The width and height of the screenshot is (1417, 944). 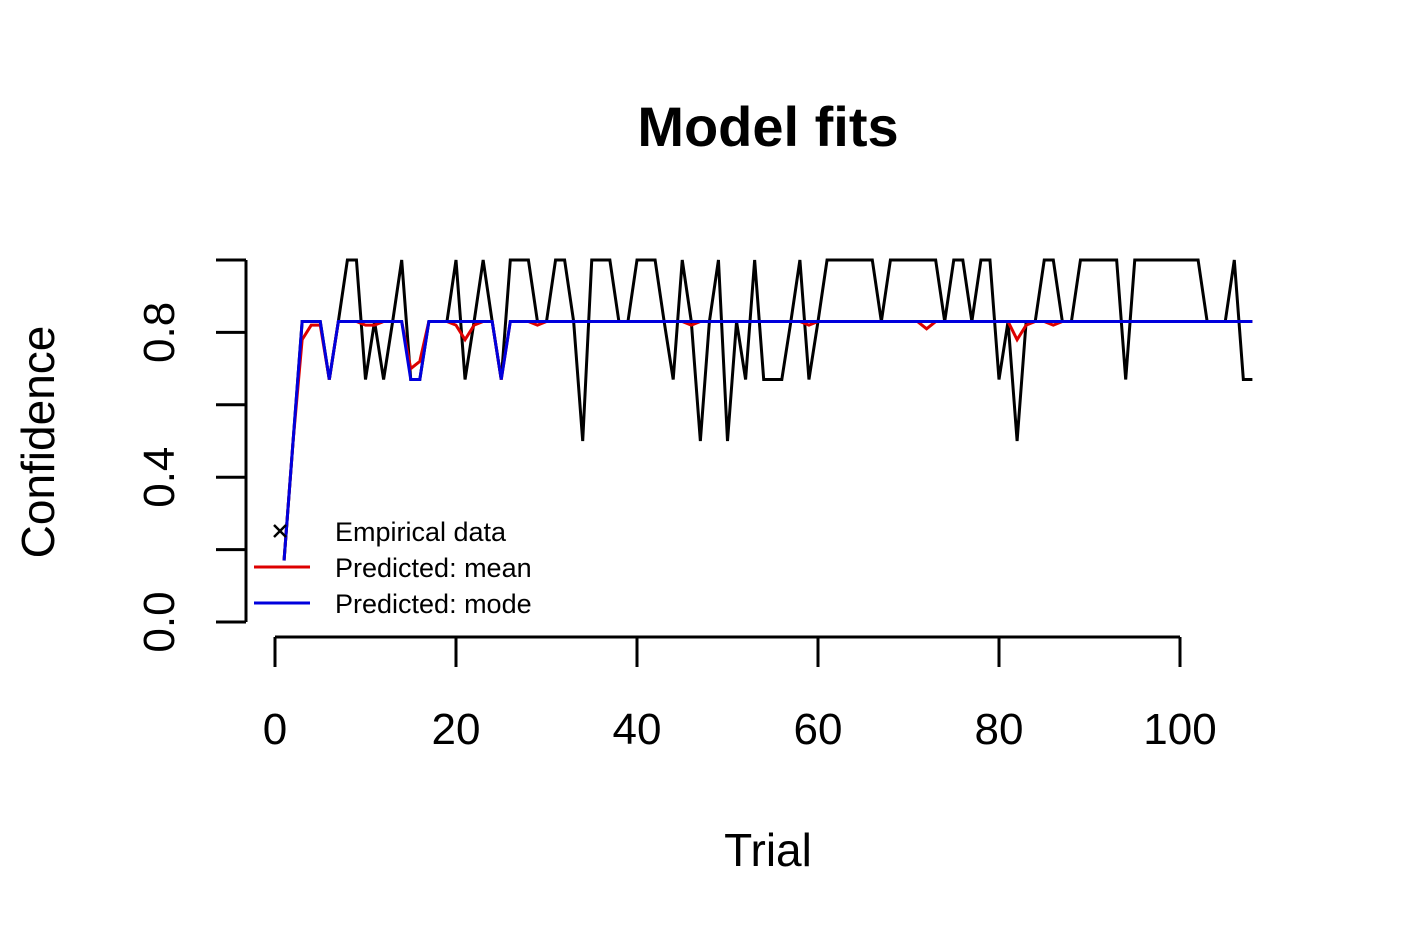 I want to click on y-axis: 0.0 0.4 0.8, so click(x=191, y=455).